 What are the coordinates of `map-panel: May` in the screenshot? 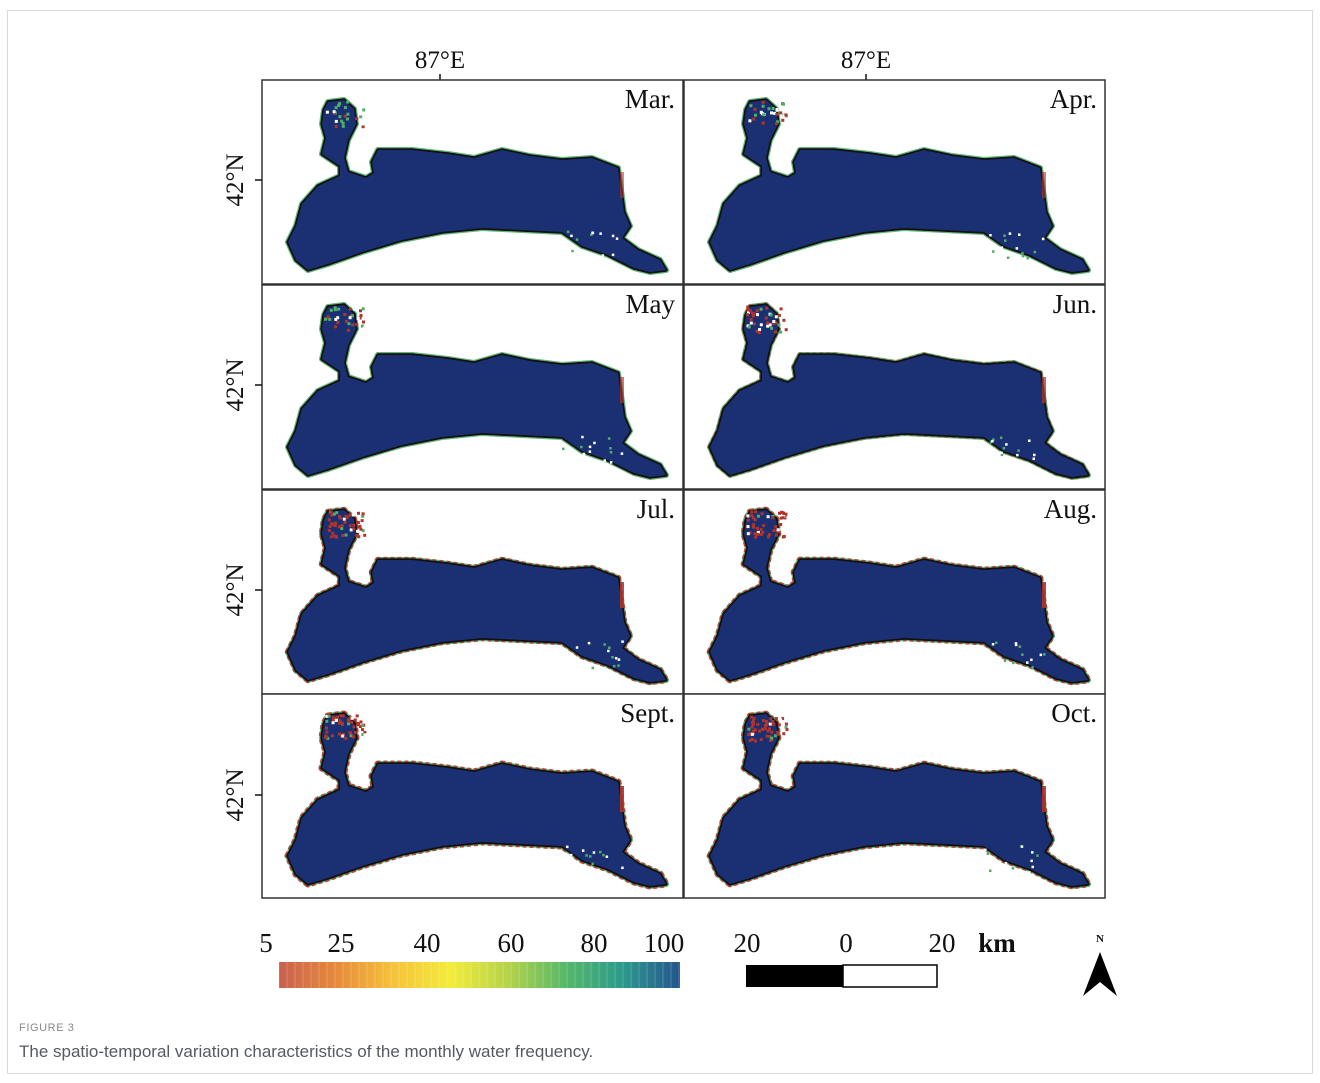 It's located at (472, 387).